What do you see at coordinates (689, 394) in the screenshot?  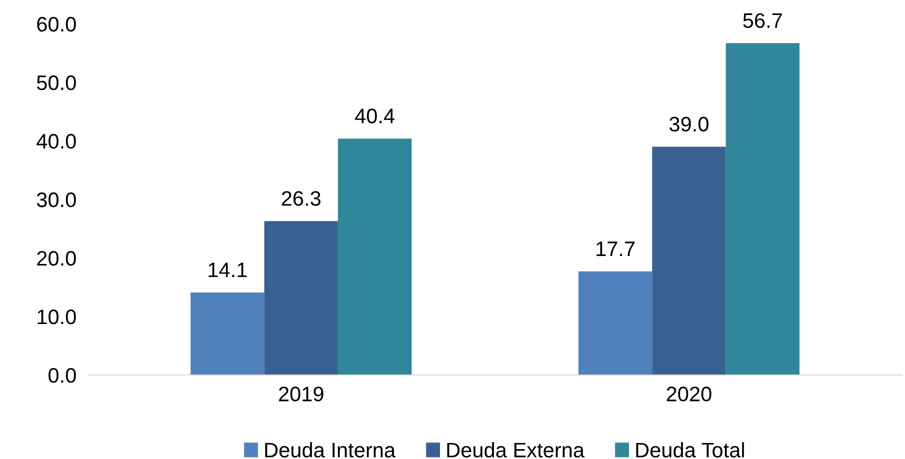 I see `x-tick-label: 2020` at bounding box center [689, 394].